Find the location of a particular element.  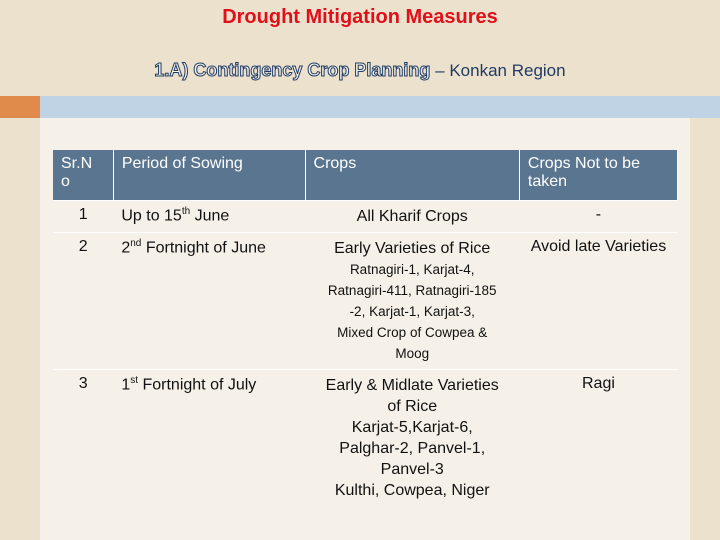

period-text: Fortnight of July is located at coordinates (197, 385).